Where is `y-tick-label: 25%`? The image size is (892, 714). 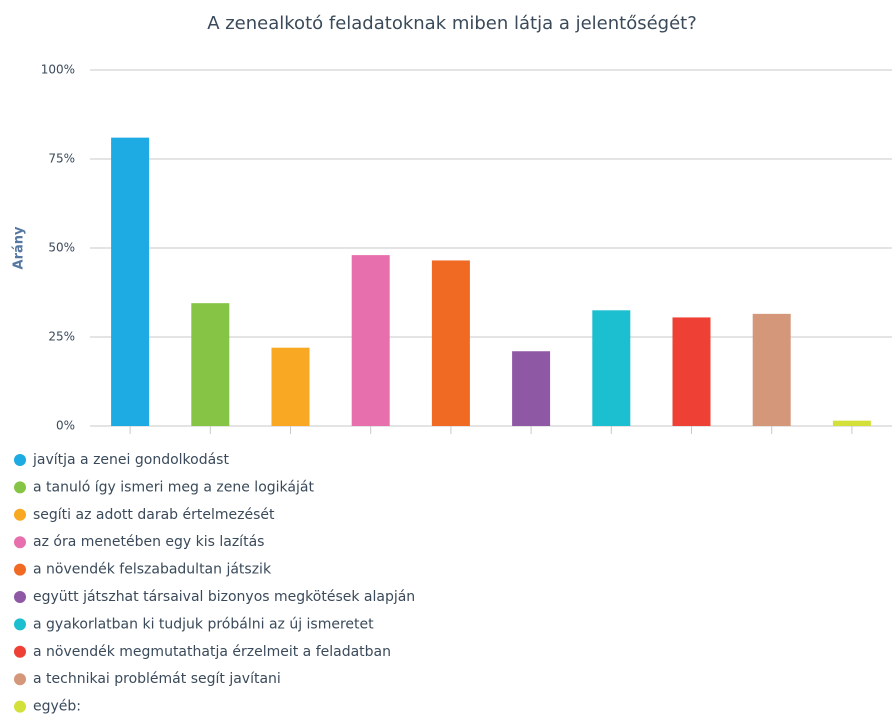
y-tick-label: 25% is located at coordinates (61, 337).